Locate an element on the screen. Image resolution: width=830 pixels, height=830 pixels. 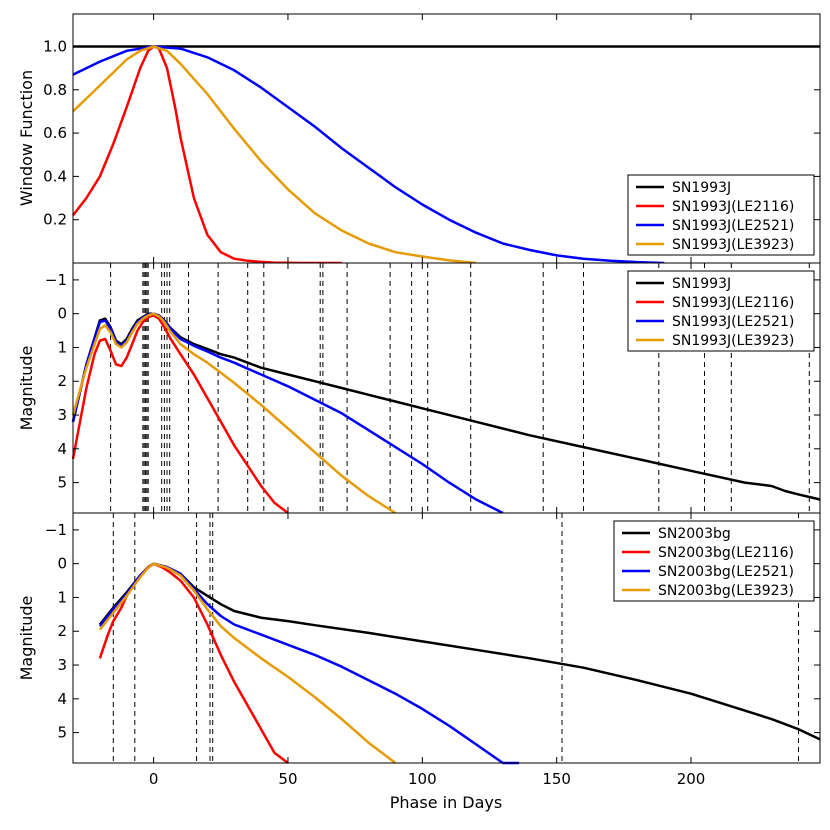
legend-label: SN2003bg(LE2521) is located at coordinates (726, 572).